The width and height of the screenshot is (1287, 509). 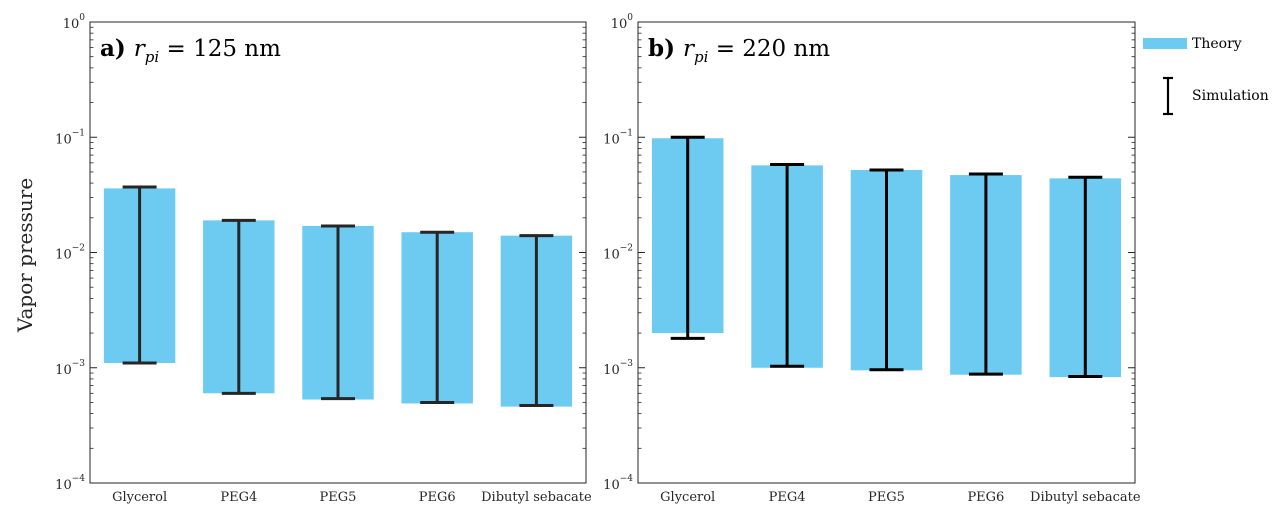 I want to click on legend: Theory Simulation, so click(x=1206, y=75).